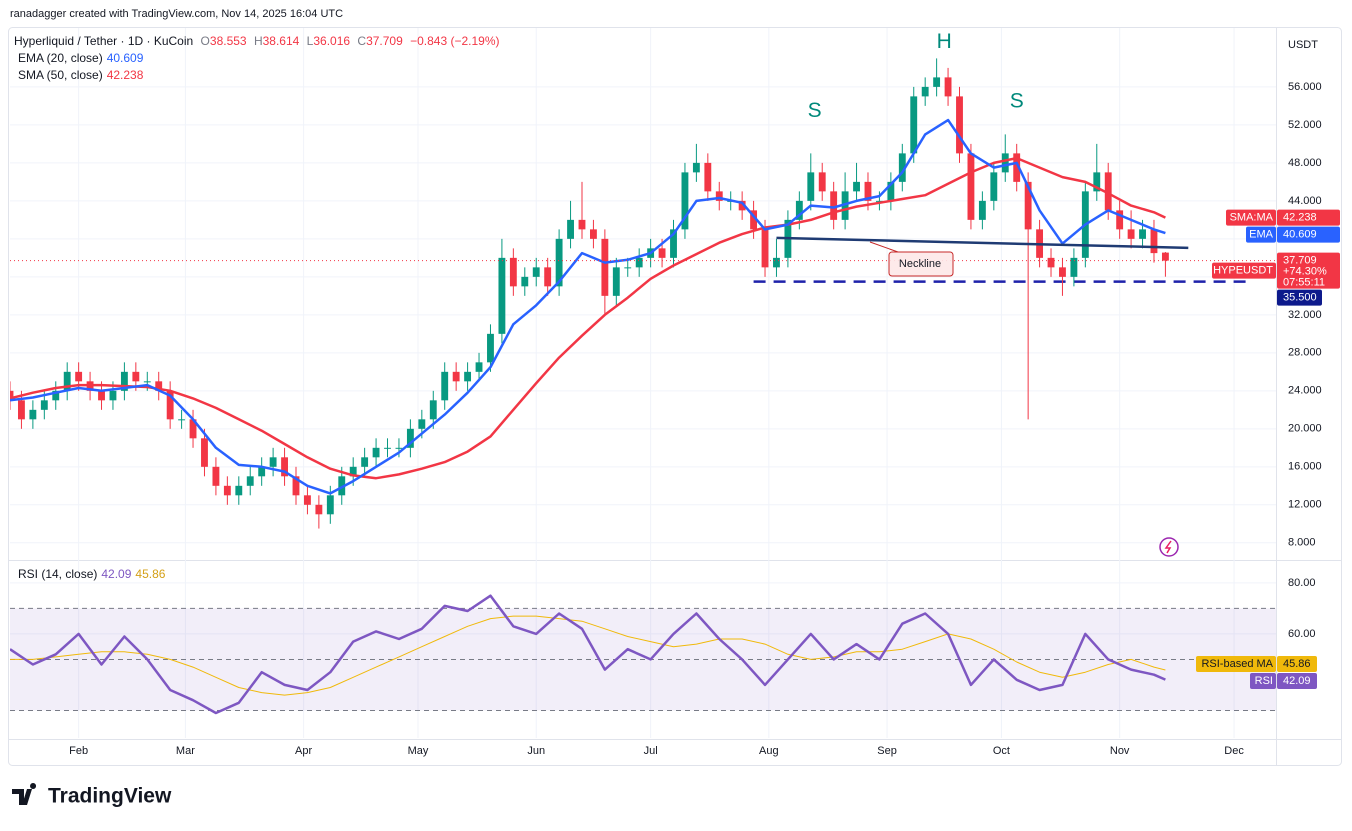 The image size is (1352, 831). What do you see at coordinates (205, 41) in the screenshot?
I see `ohlc-key: O` at bounding box center [205, 41].